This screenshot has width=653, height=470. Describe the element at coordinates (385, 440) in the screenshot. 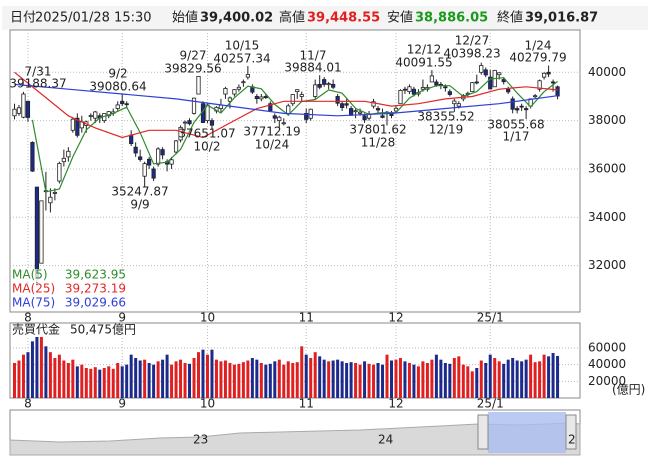

I see `navigator-label: 24` at that location.